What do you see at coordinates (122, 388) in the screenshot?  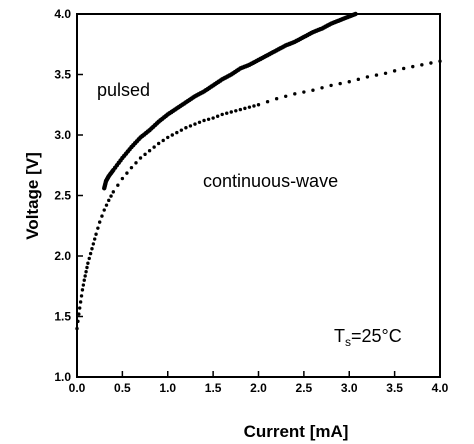 I see `x-tick-label: 0.5` at bounding box center [122, 388].